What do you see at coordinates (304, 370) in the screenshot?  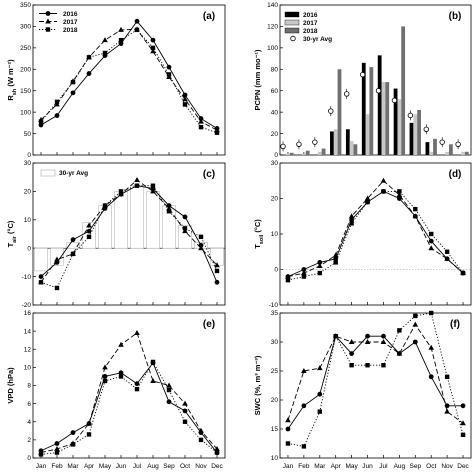 I see `point-2017-feb` at bounding box center [304, 370].